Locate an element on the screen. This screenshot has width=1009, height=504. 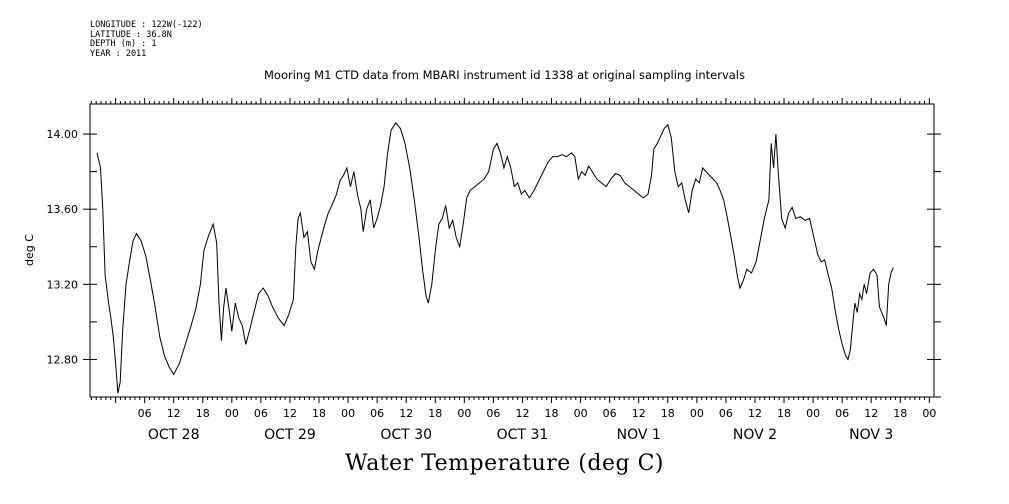
meta-longitude: LONGITUDE : 122W(-122) is located at coordinates (146, 25).